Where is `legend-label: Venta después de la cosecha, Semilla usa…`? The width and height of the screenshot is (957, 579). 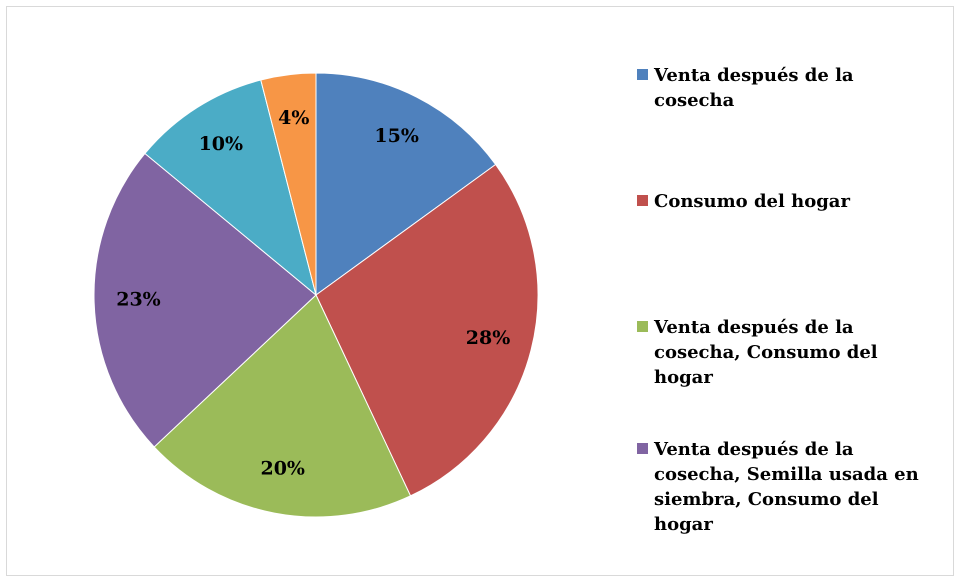
legend-label: Venta después de la cosecha, Semilla usa… is located at coordinates (786, 487).